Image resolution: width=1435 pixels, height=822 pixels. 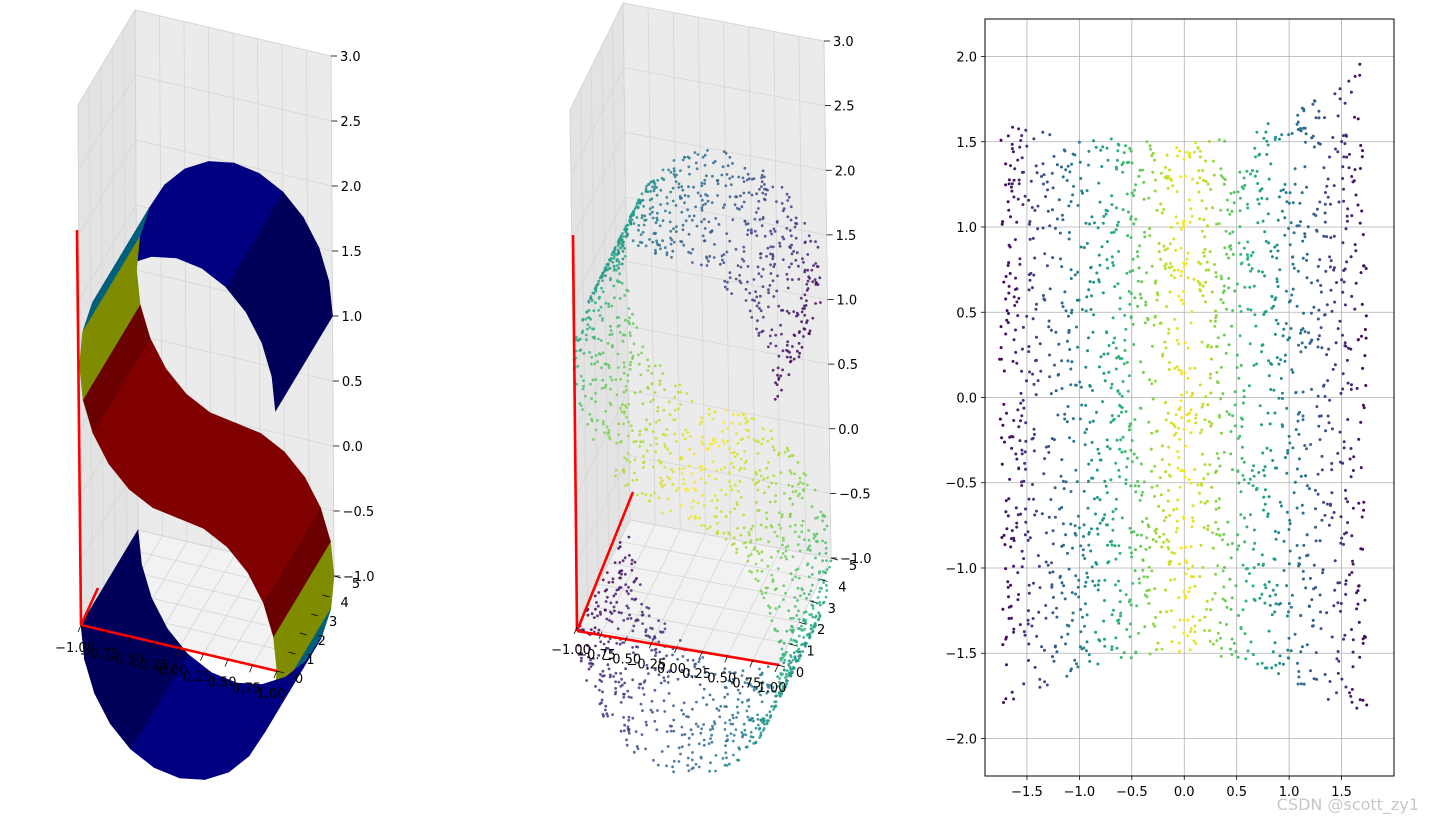 What do you see at coordinates (678, 648) in the screenshot?
I see `red-x-axis-line` at bounding box center [678, 648].